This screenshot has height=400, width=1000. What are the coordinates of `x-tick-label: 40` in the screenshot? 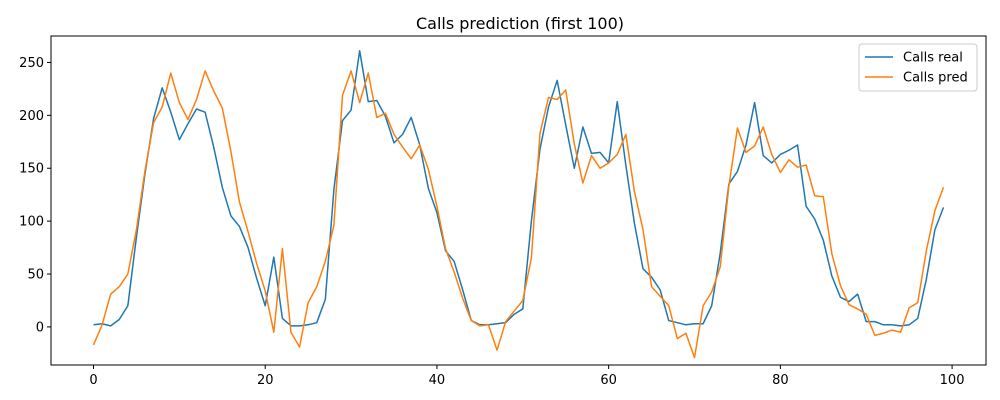 It's located at (437, 380).